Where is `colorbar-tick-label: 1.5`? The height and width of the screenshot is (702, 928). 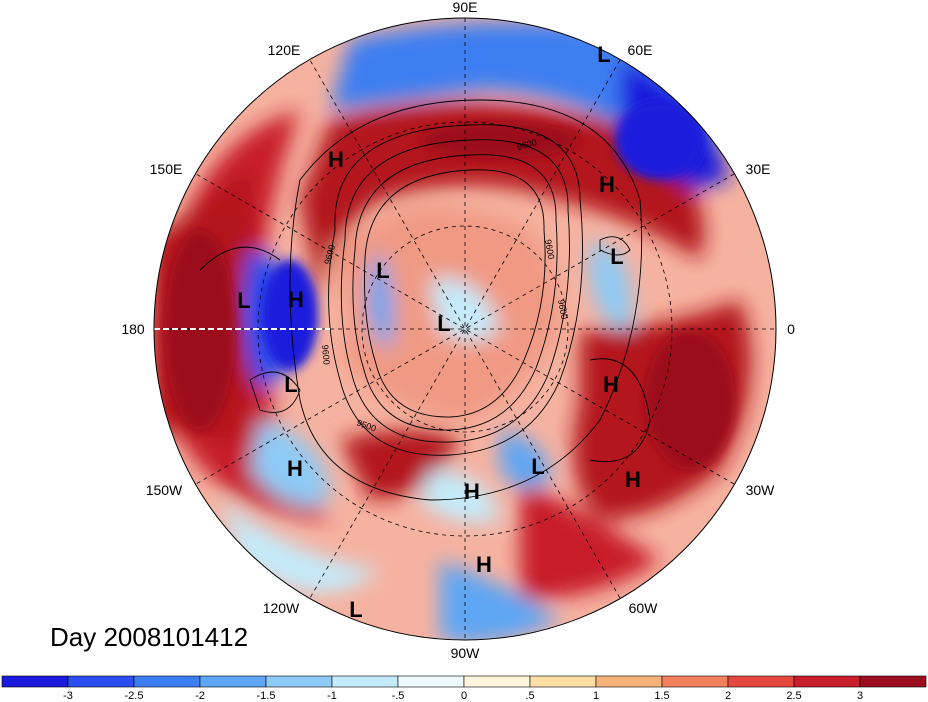 colorbar-tick-label: 1.5 is located at coordinates (661, 696).